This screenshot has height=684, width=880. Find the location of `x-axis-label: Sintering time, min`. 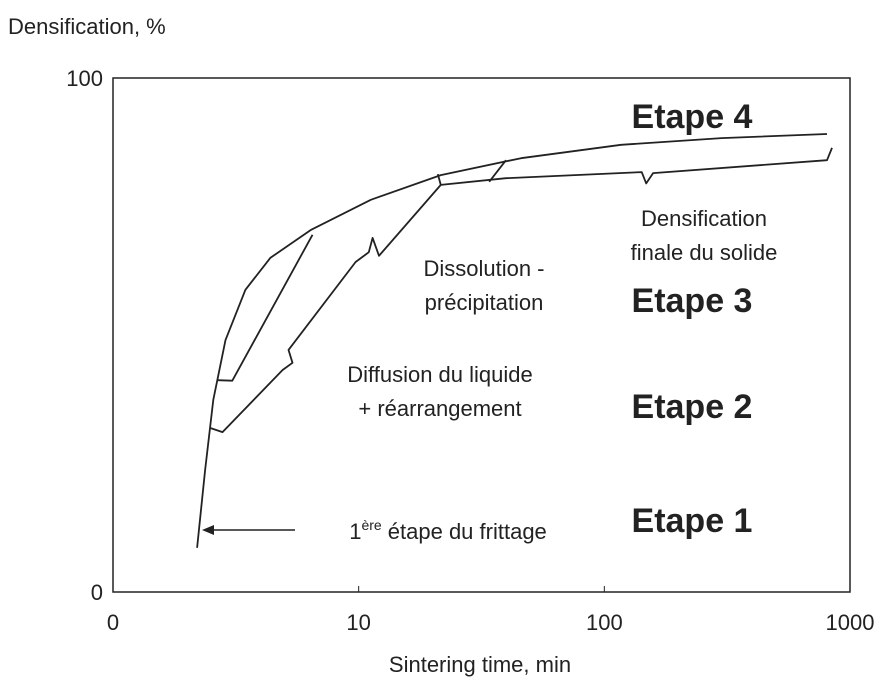

x-axis-label: Sintering time, min is located at coordinates (480, 664).